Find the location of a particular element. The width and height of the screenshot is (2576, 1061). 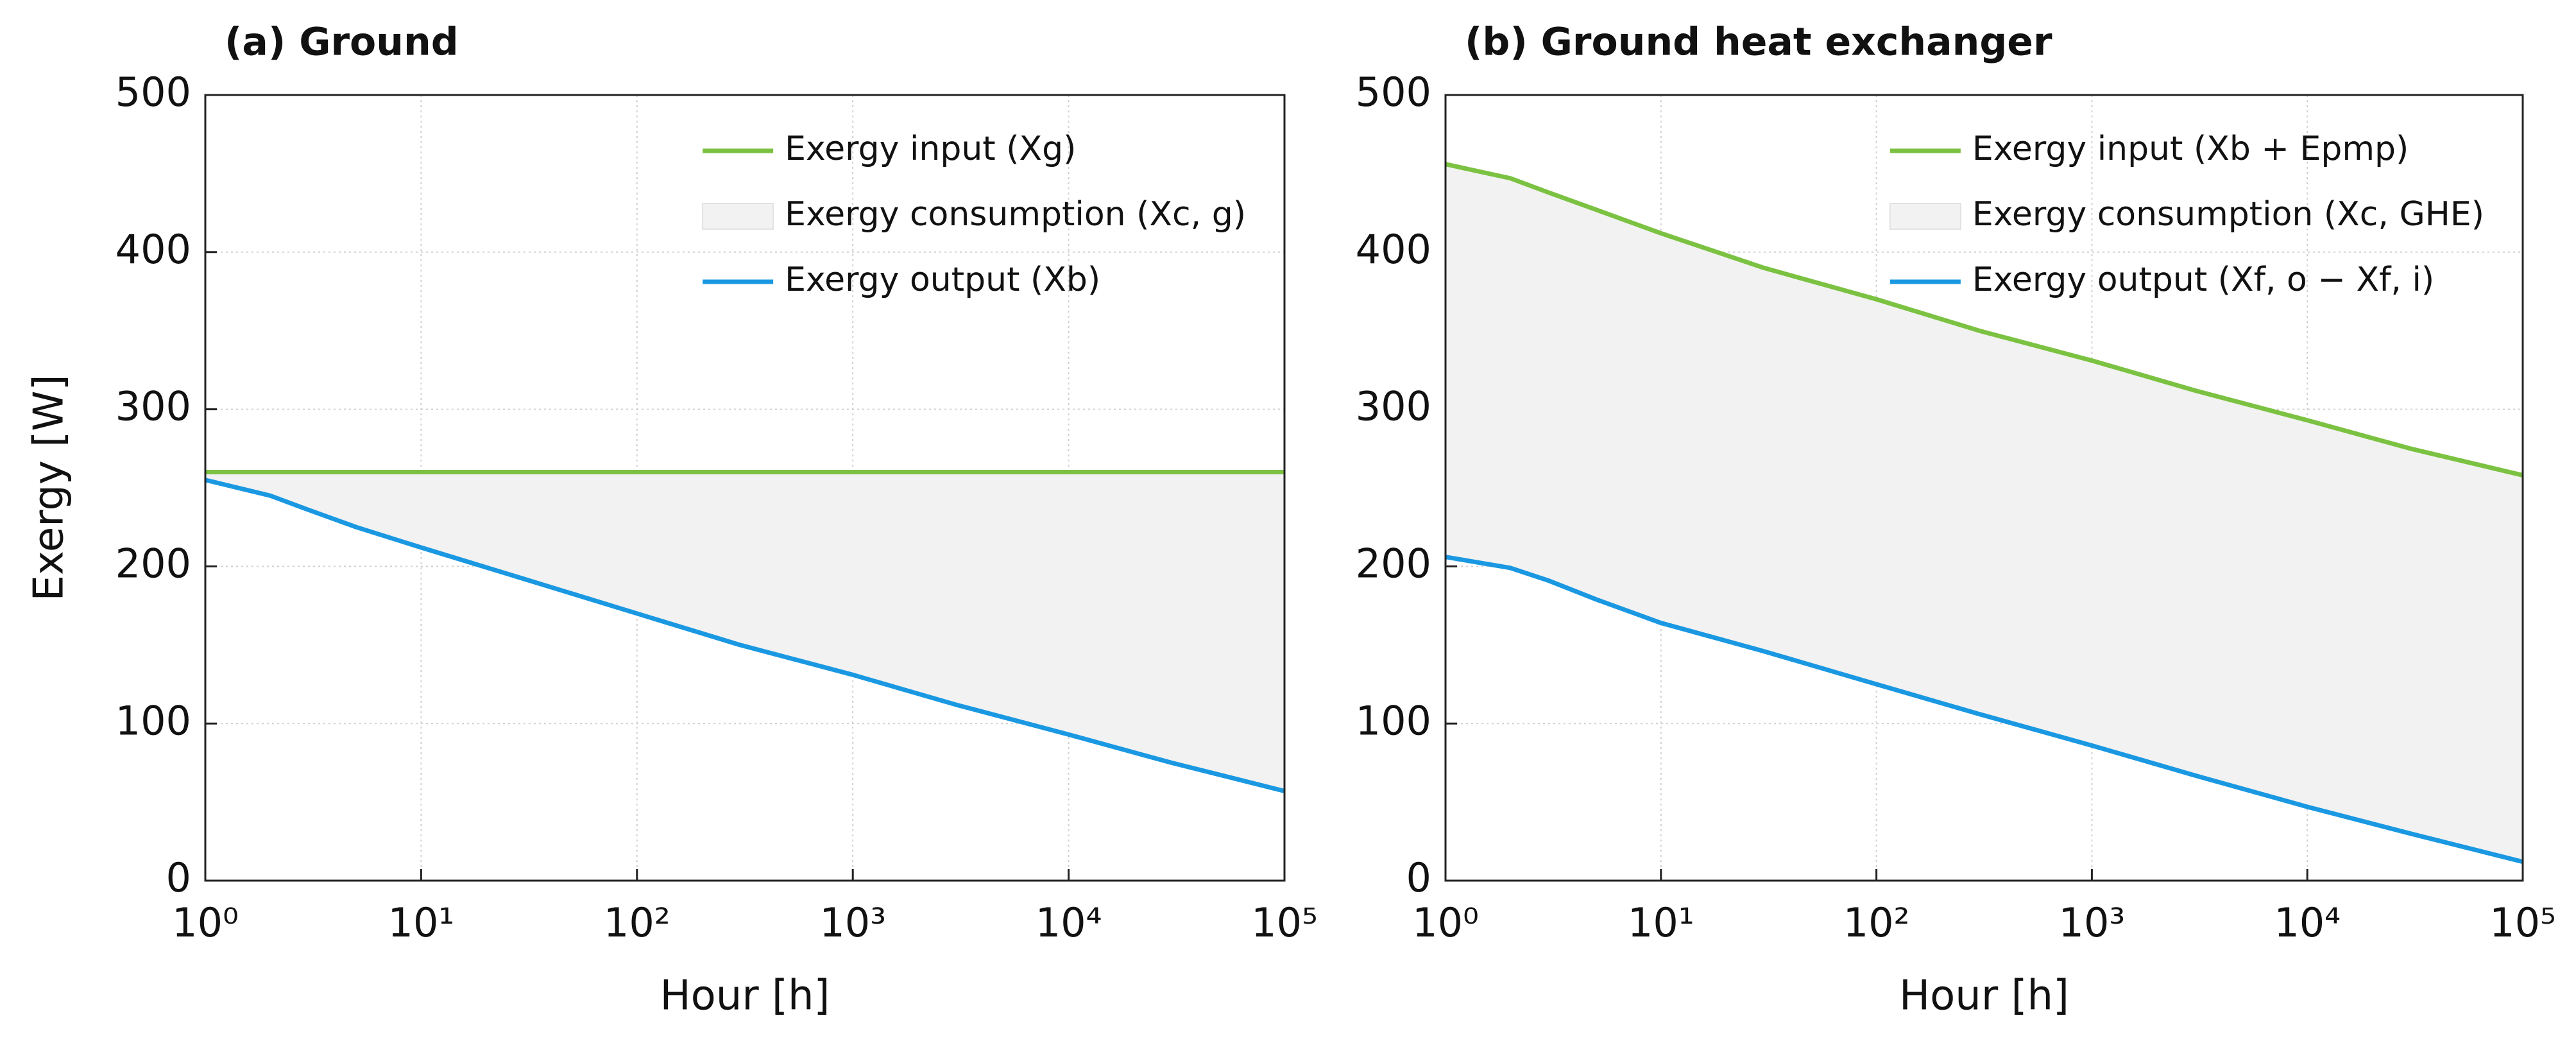

legend-label: Exergy input (Xg) is located at coordinates (930, 149).